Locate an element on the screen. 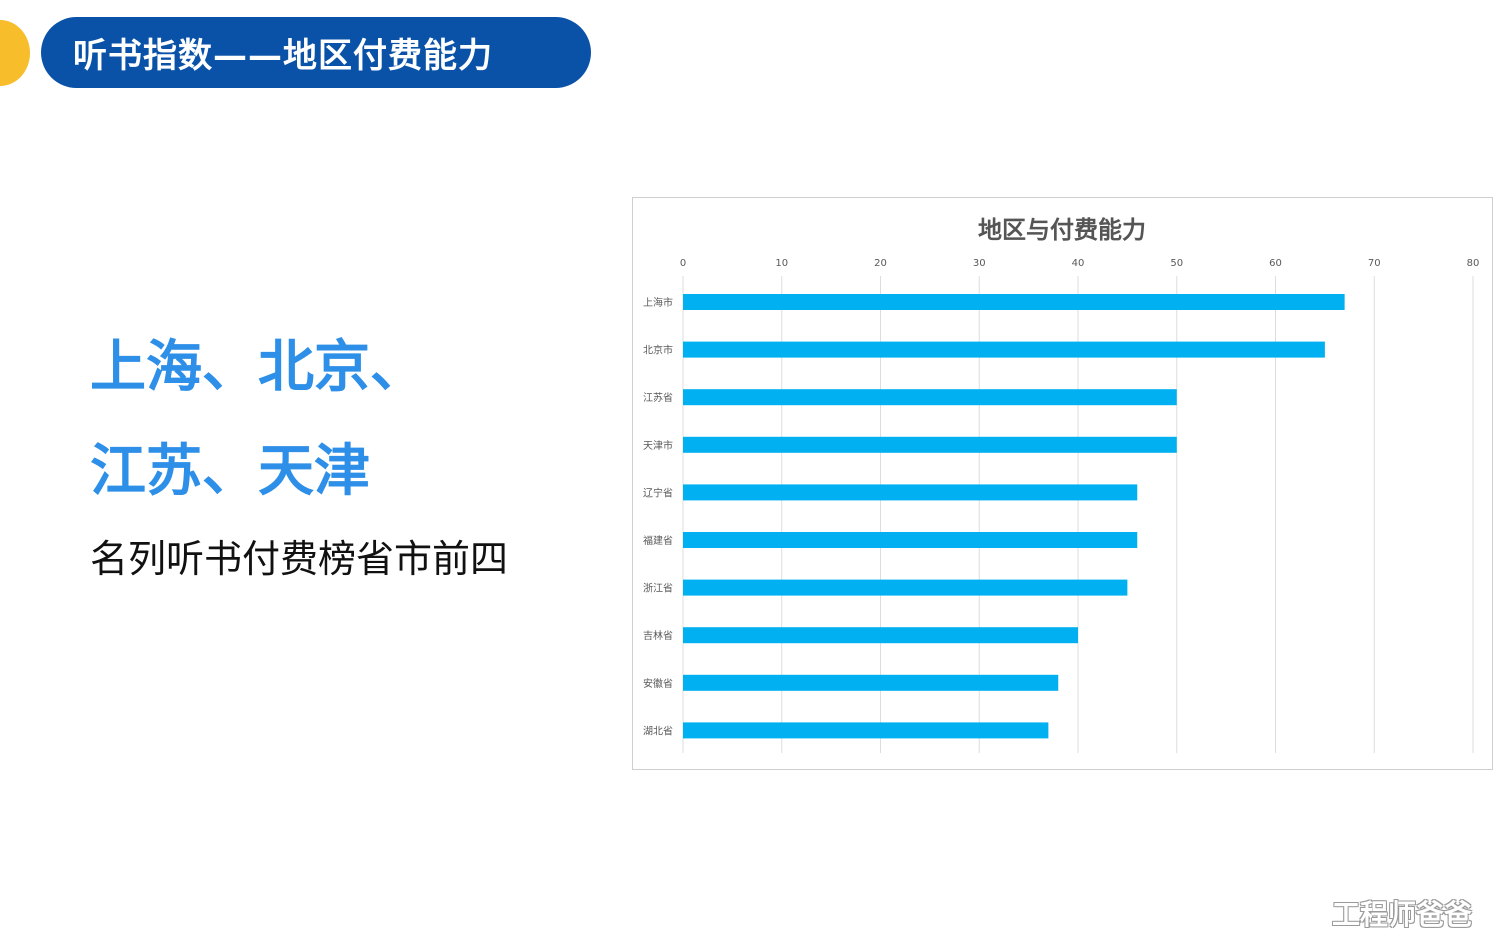  category-label: 安徽省 is located at coordinates (658, 683).